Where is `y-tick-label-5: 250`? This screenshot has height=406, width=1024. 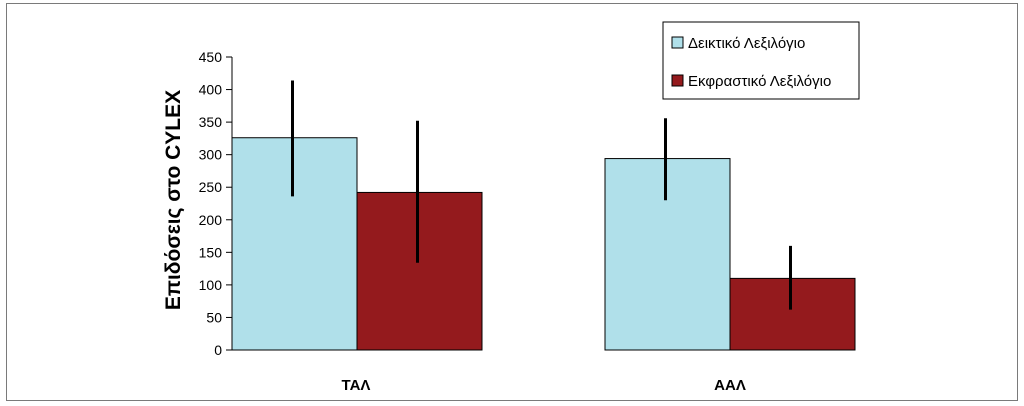 y-tick-label-5: 250 is located at coordinates (211, 187).